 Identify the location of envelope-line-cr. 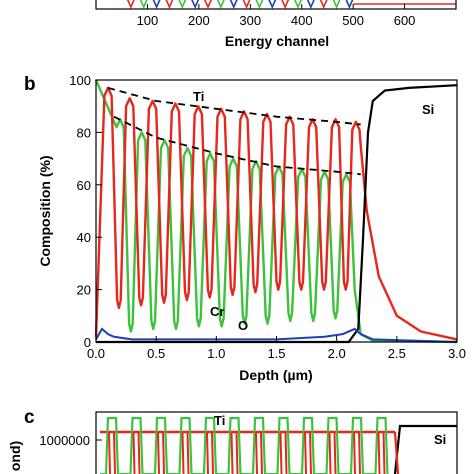
(237, 145).